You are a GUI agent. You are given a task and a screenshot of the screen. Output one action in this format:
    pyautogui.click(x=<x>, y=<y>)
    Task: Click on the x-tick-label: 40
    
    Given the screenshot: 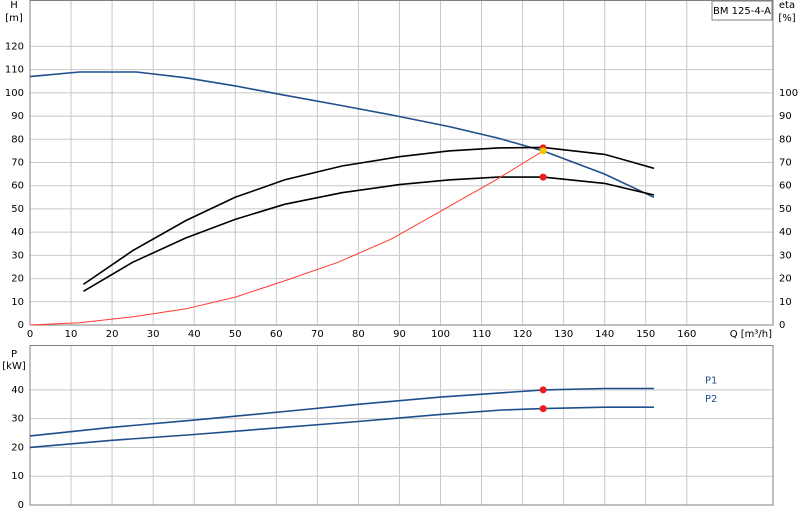 What is the action you would take?
    pyautogui.click(x=194, y=334)
    